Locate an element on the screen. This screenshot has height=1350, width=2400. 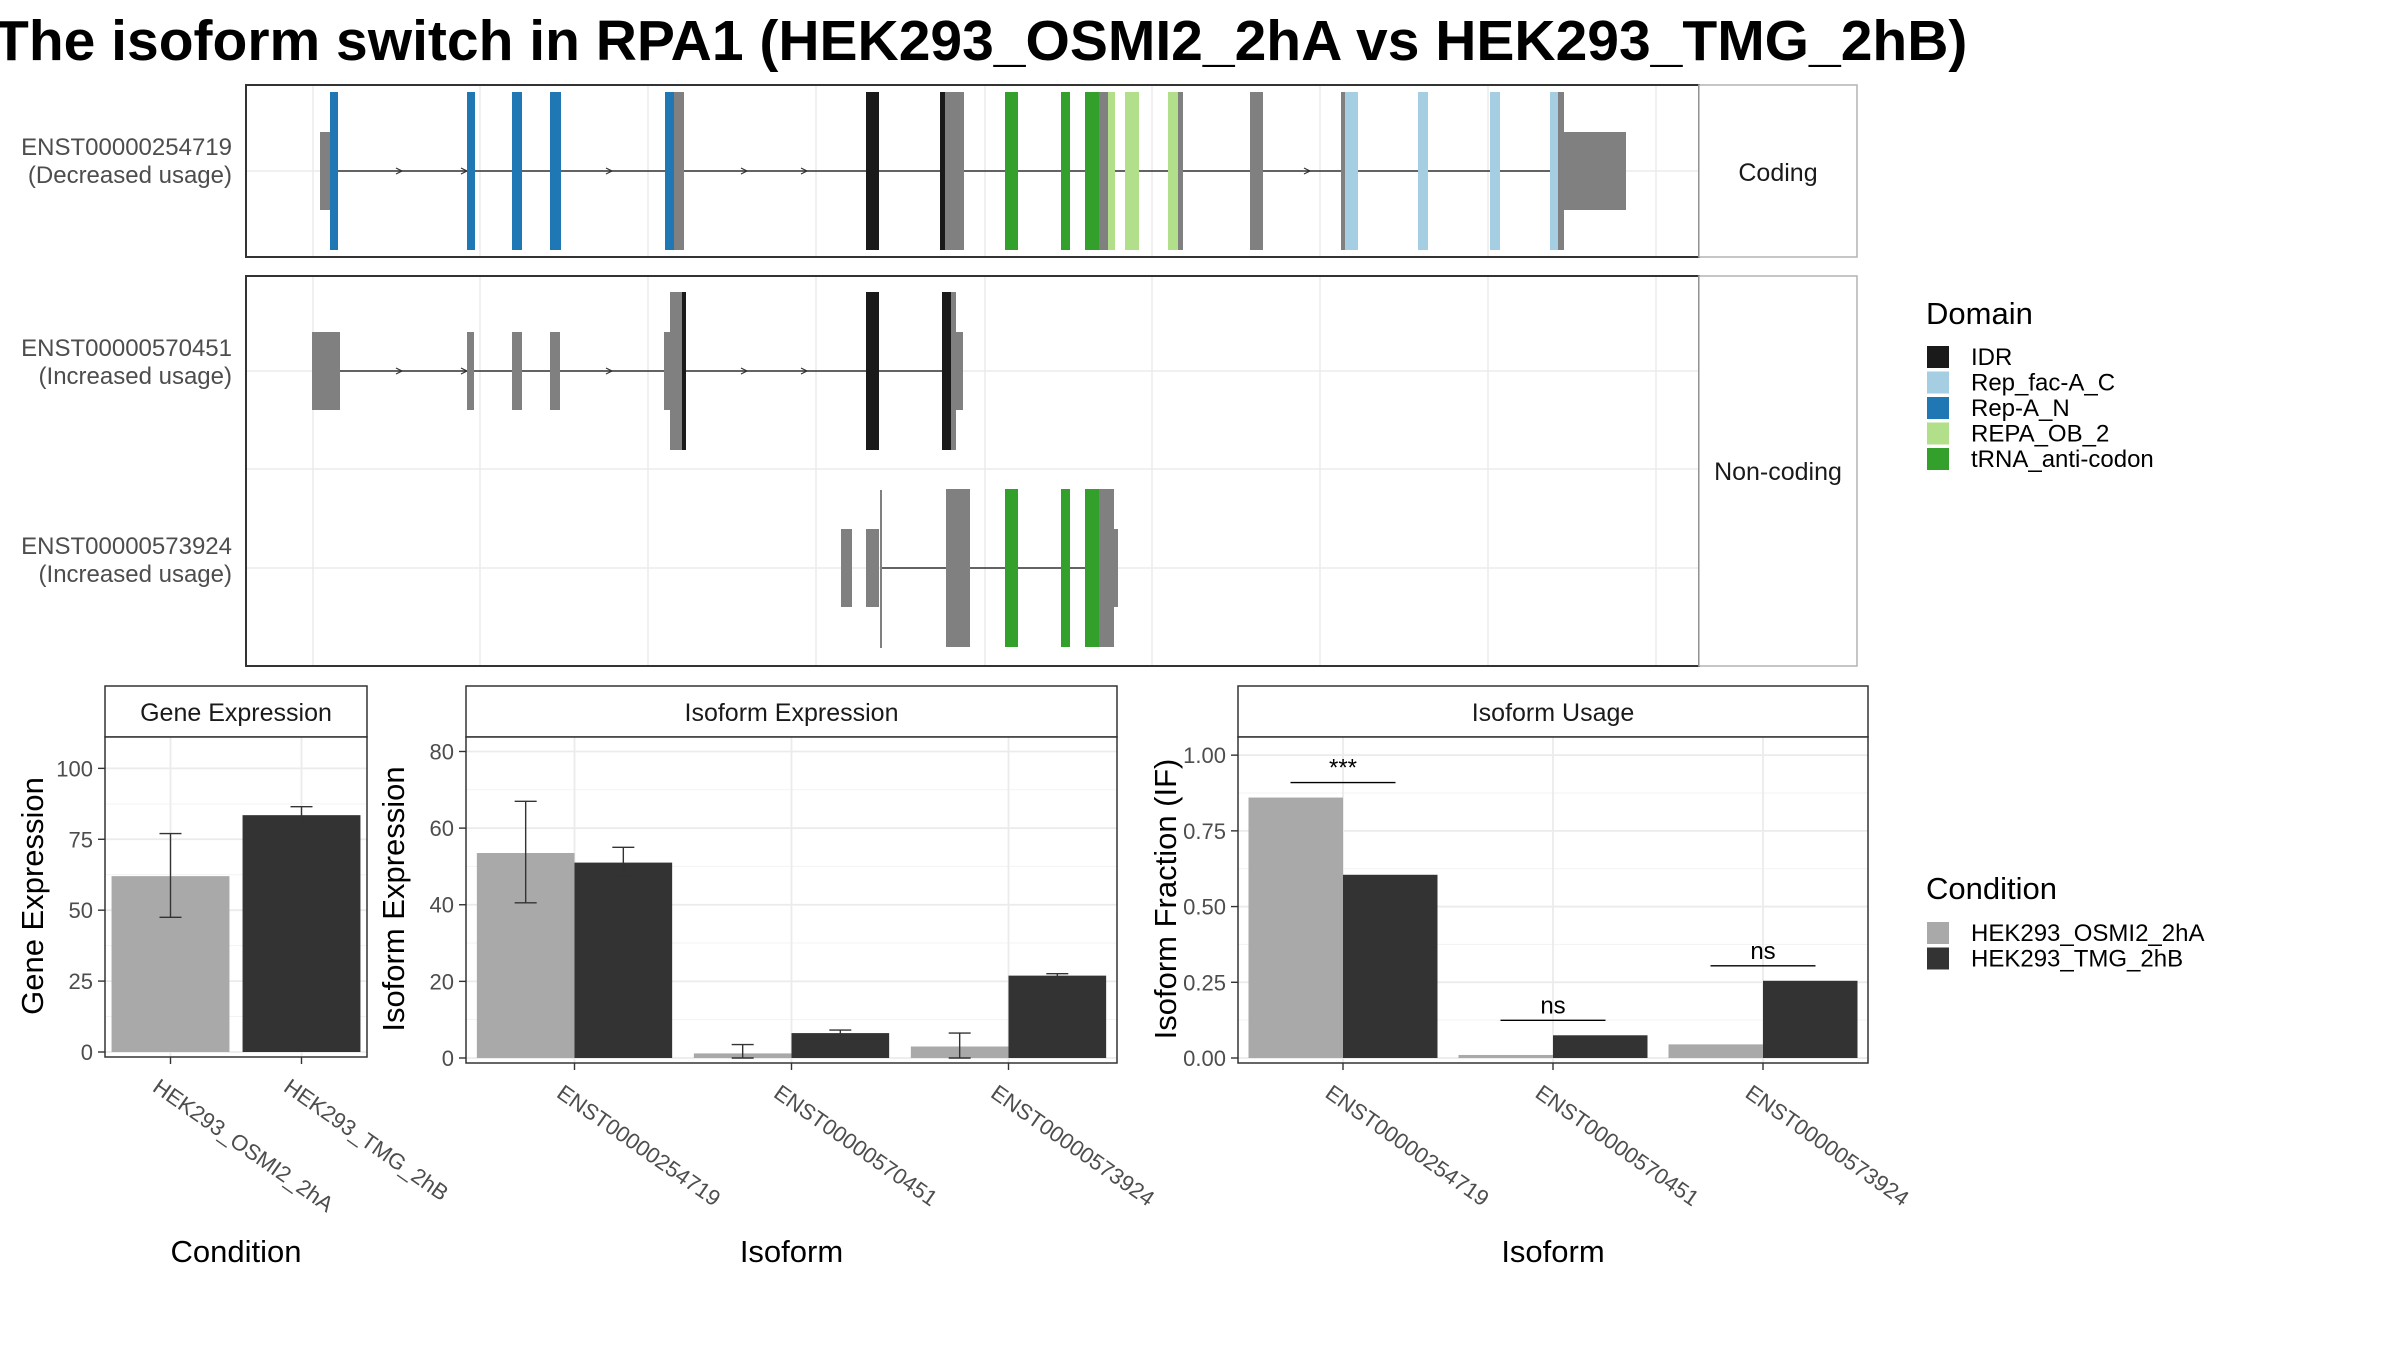
y-tick-label: 25 is located at coordinates (81, 981).